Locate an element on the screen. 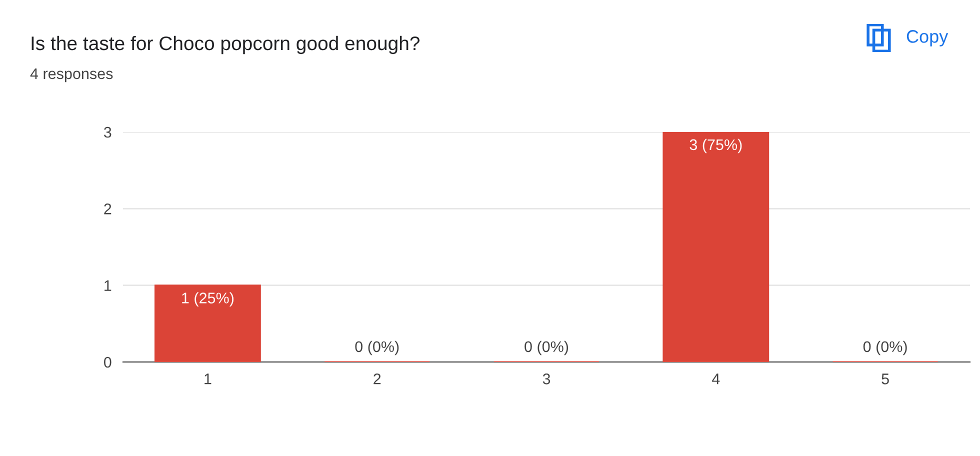 The image size is (980, 456). y-tick-label: 2 is located at coordinates (108, 209).